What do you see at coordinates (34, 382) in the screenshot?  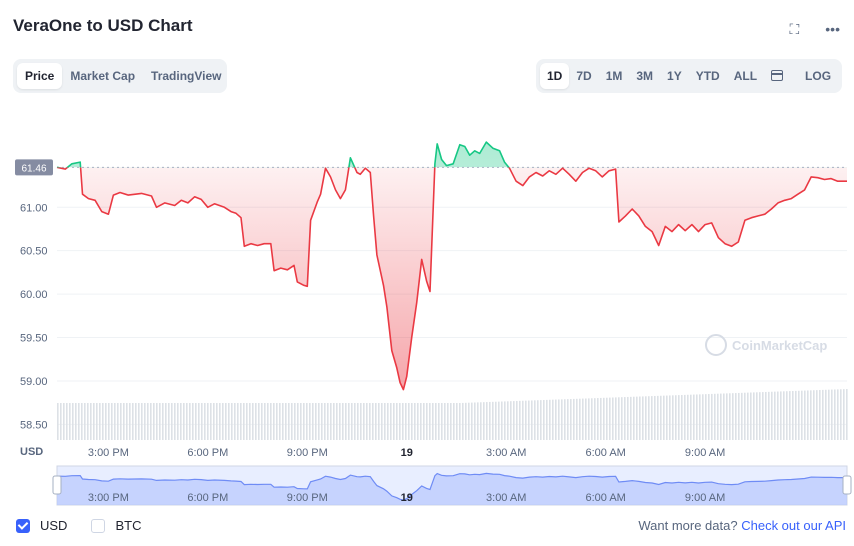 I see `y-tick-label: 59.00` at bounding box center [34, 382].